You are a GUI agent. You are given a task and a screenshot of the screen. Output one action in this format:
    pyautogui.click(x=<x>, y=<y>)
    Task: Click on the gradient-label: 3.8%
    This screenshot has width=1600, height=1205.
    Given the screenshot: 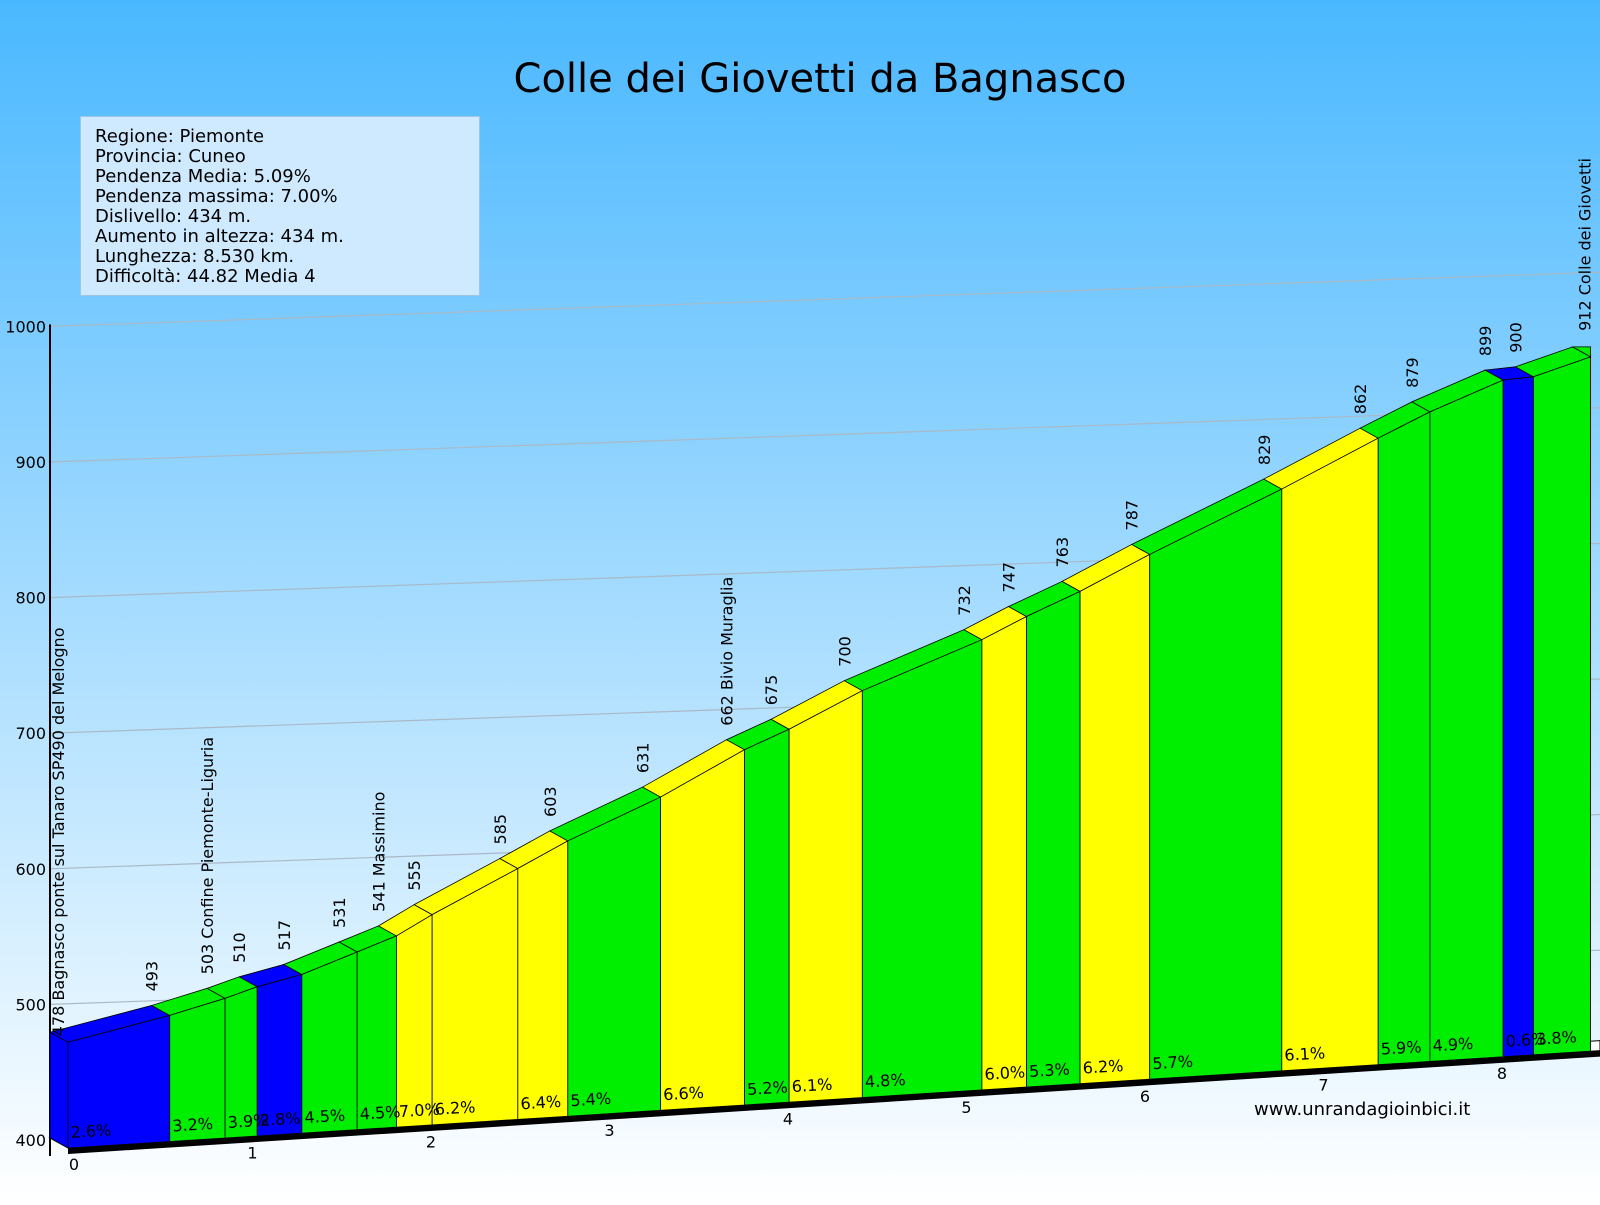 What is the action you would take?
    pyautogui.click(x=1557, y=1038)
    